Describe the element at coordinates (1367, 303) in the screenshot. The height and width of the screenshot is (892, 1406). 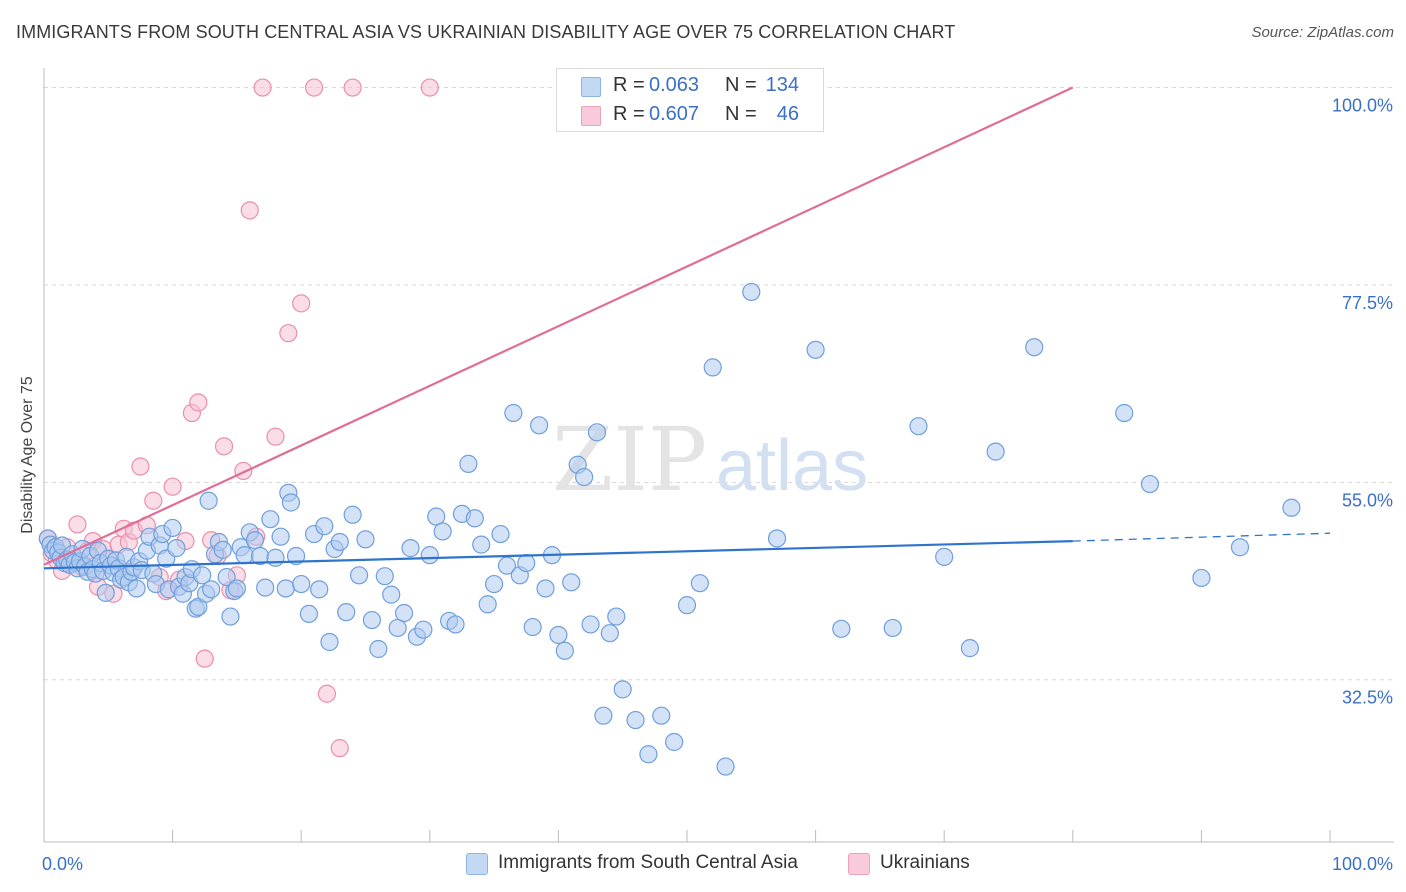
I see `y-tick-label: 77.5%` at that location.